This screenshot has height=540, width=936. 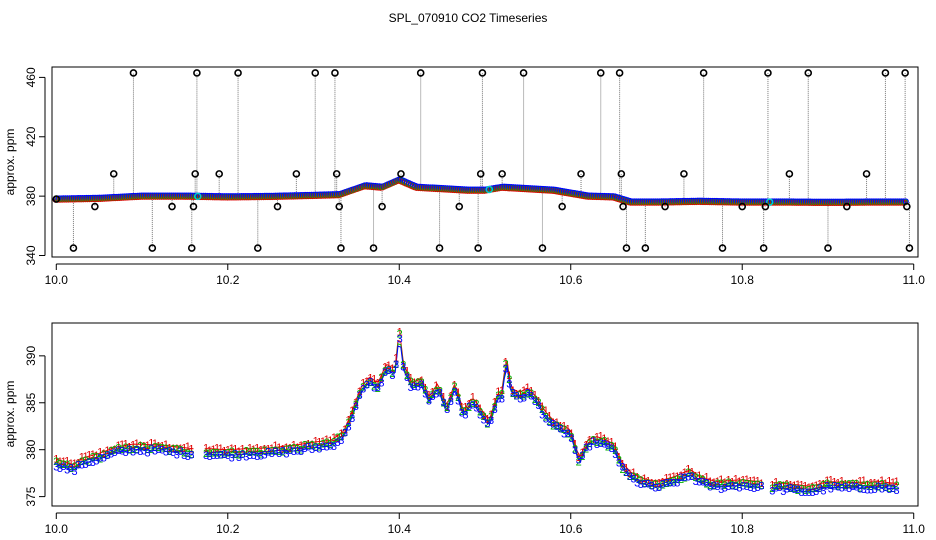 What do you see at coordinates (228, 529) in the screenshot?
I see `bottom-x-tick-label: 10.2` at bounding box center [228, 529].